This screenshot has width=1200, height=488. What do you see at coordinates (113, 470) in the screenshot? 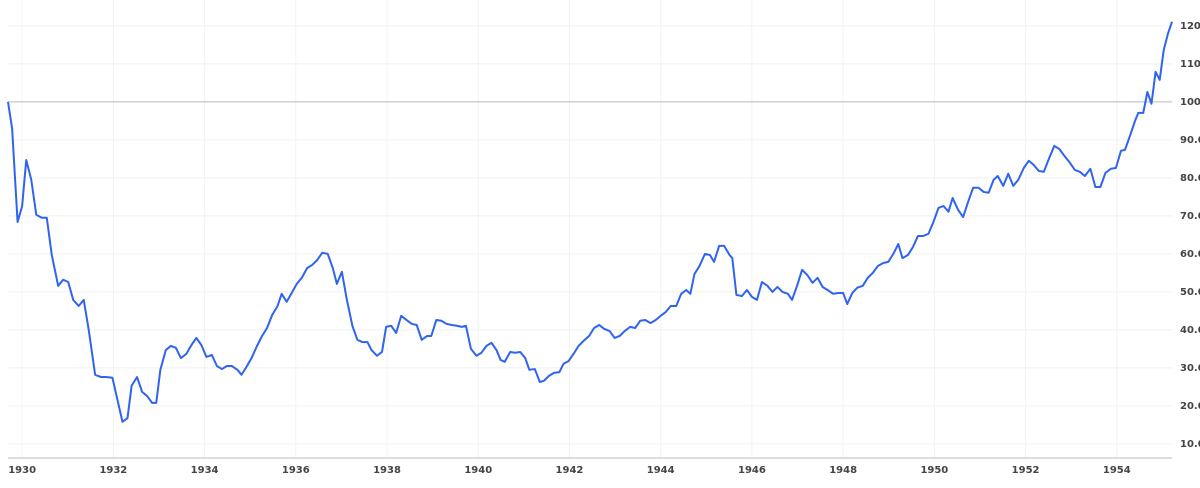
I see `x-tick-label: 1932` at bounding box center [113, 470].